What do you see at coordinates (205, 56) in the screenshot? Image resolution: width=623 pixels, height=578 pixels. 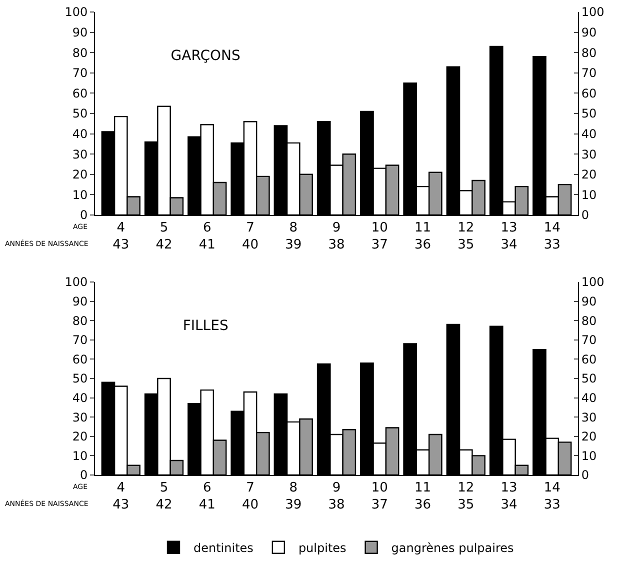 I see `text: GARÇONS` at bounding box center [205, 56].